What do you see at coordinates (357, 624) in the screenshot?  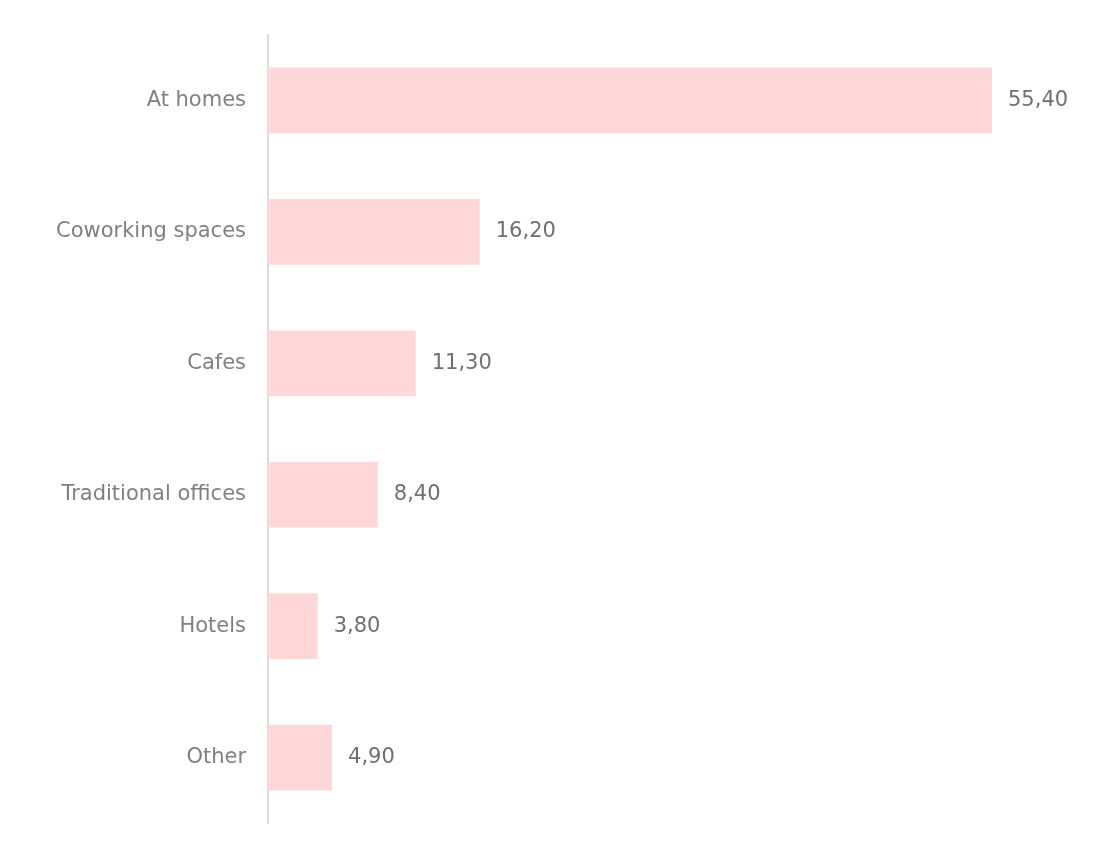 I see `data-label: 3,80` at bounding box center [357, 624].